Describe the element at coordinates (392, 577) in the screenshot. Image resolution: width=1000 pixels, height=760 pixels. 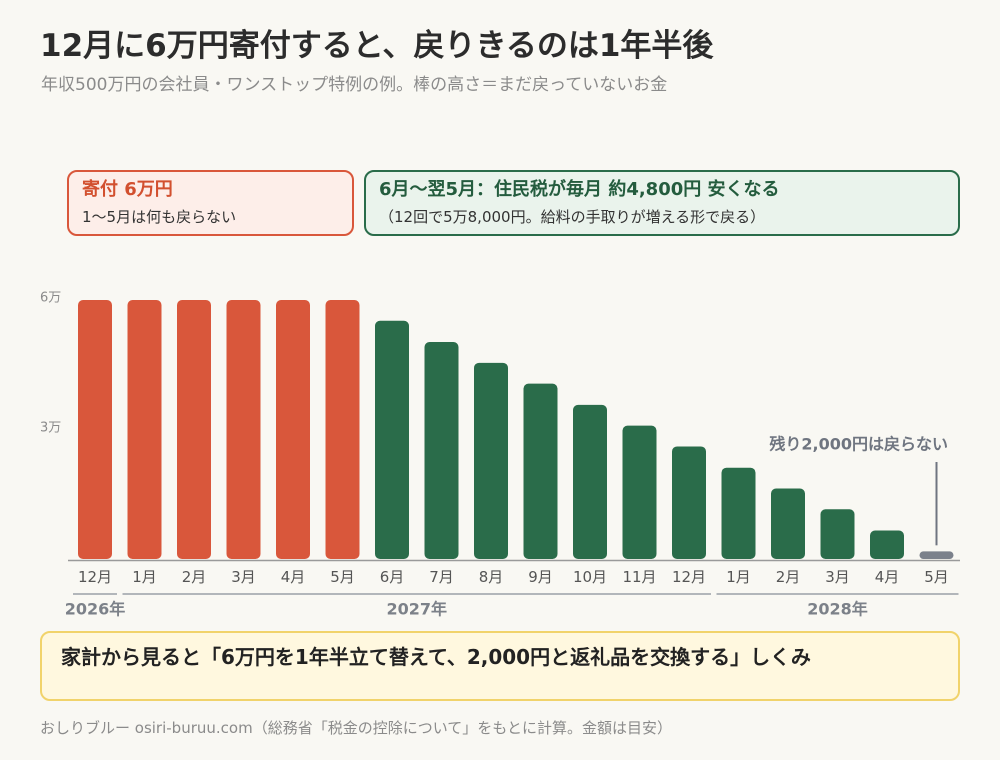
I see `month-label-6: 6月` at that location.